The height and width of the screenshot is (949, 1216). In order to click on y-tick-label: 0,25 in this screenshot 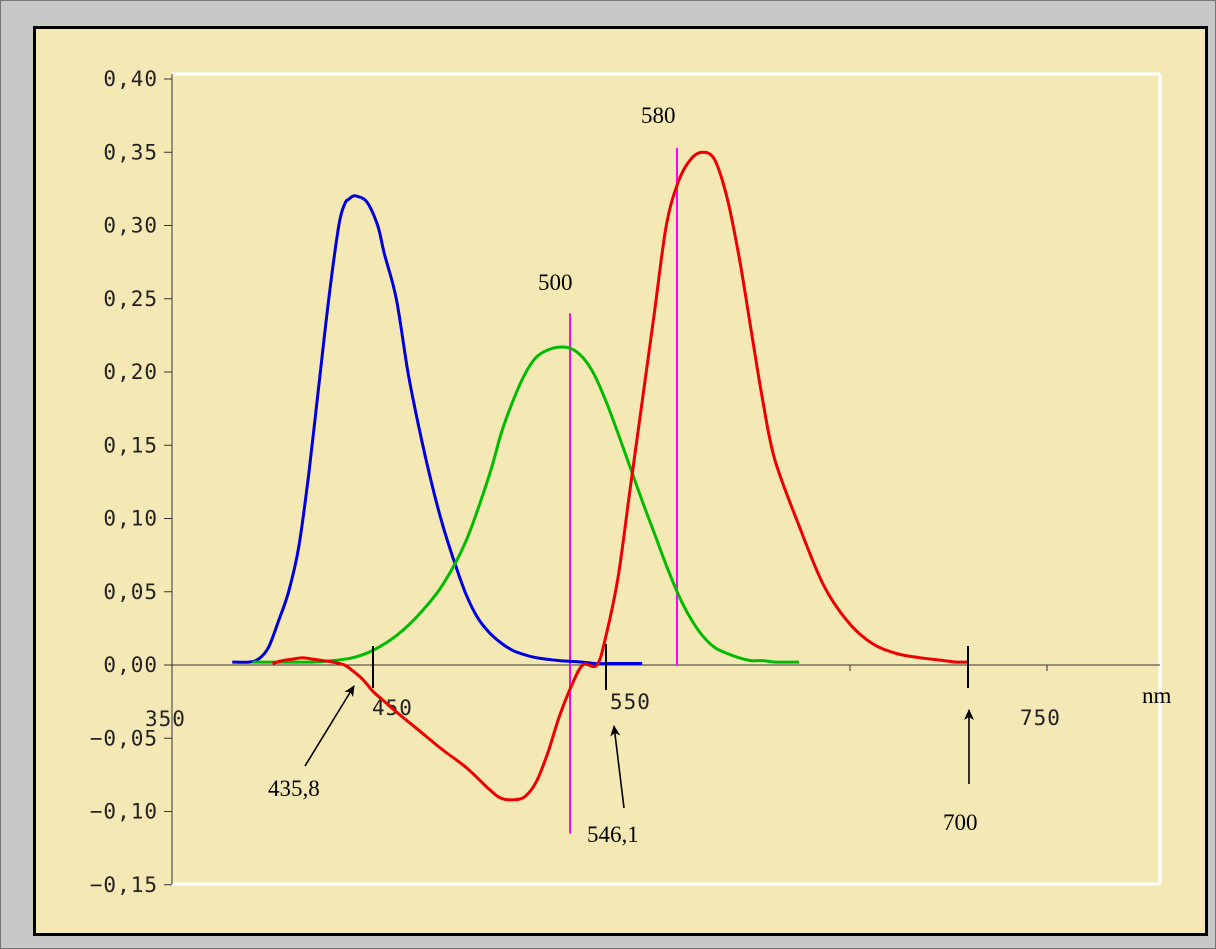, I will do `click(130, 299)`.